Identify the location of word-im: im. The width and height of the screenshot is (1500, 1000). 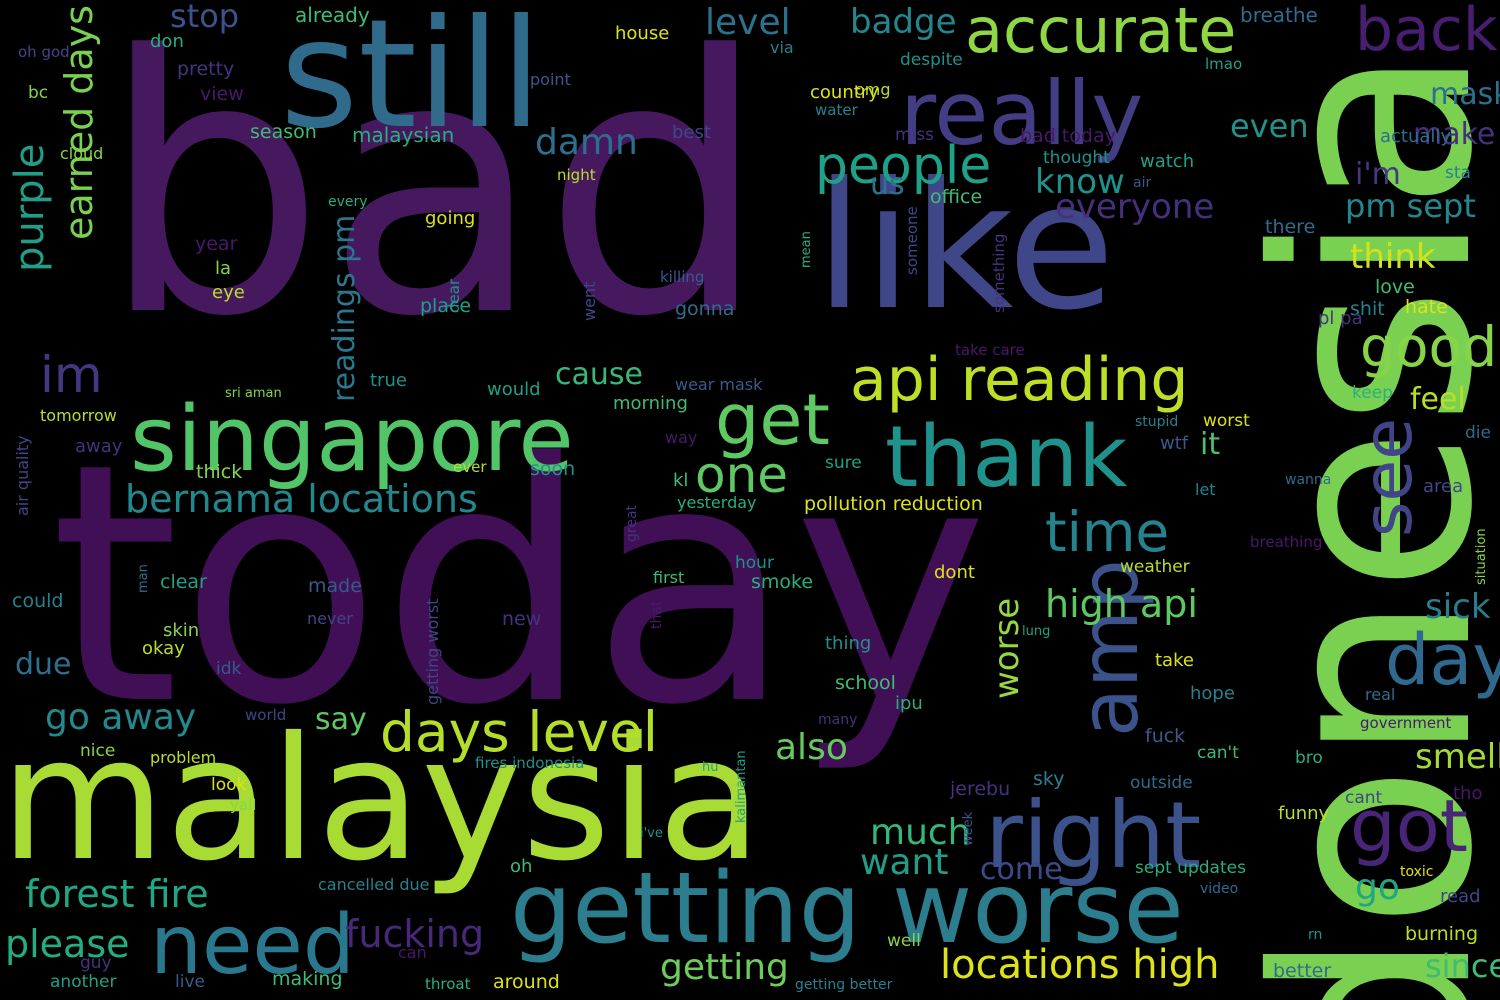
(71, 375).